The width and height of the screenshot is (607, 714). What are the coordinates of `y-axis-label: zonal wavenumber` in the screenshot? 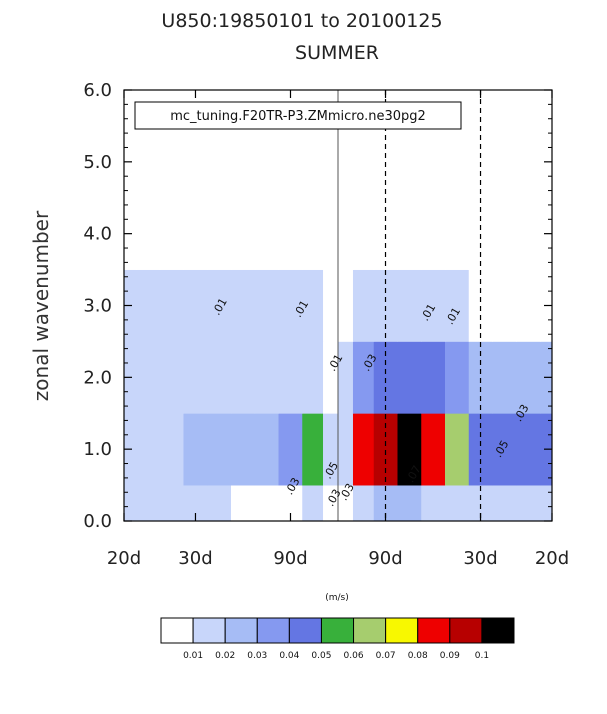 It's located at (41, 305).